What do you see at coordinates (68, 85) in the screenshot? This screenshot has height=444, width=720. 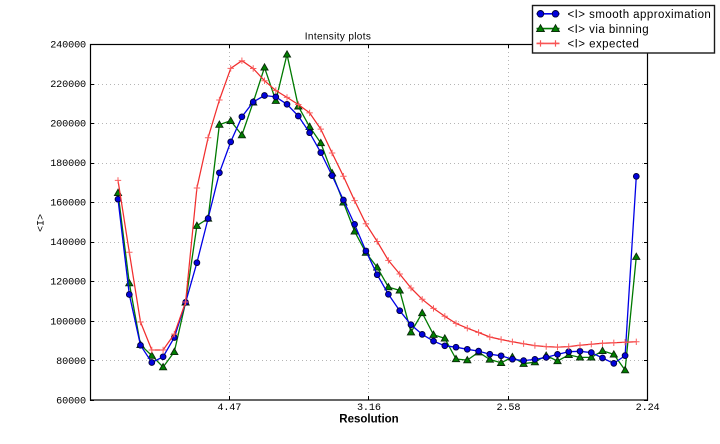 I see `svg-text: 220000` at bounding box center [68, 85].